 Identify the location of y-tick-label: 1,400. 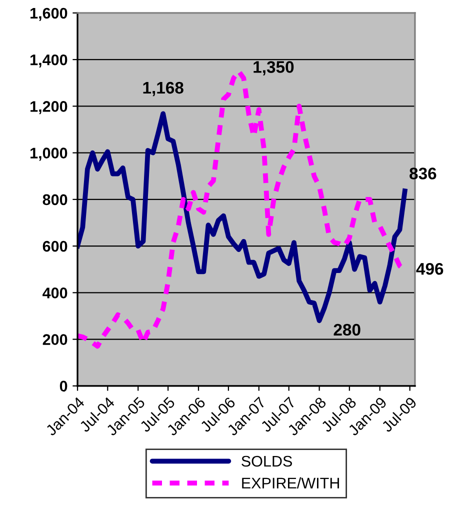
(49, 61).